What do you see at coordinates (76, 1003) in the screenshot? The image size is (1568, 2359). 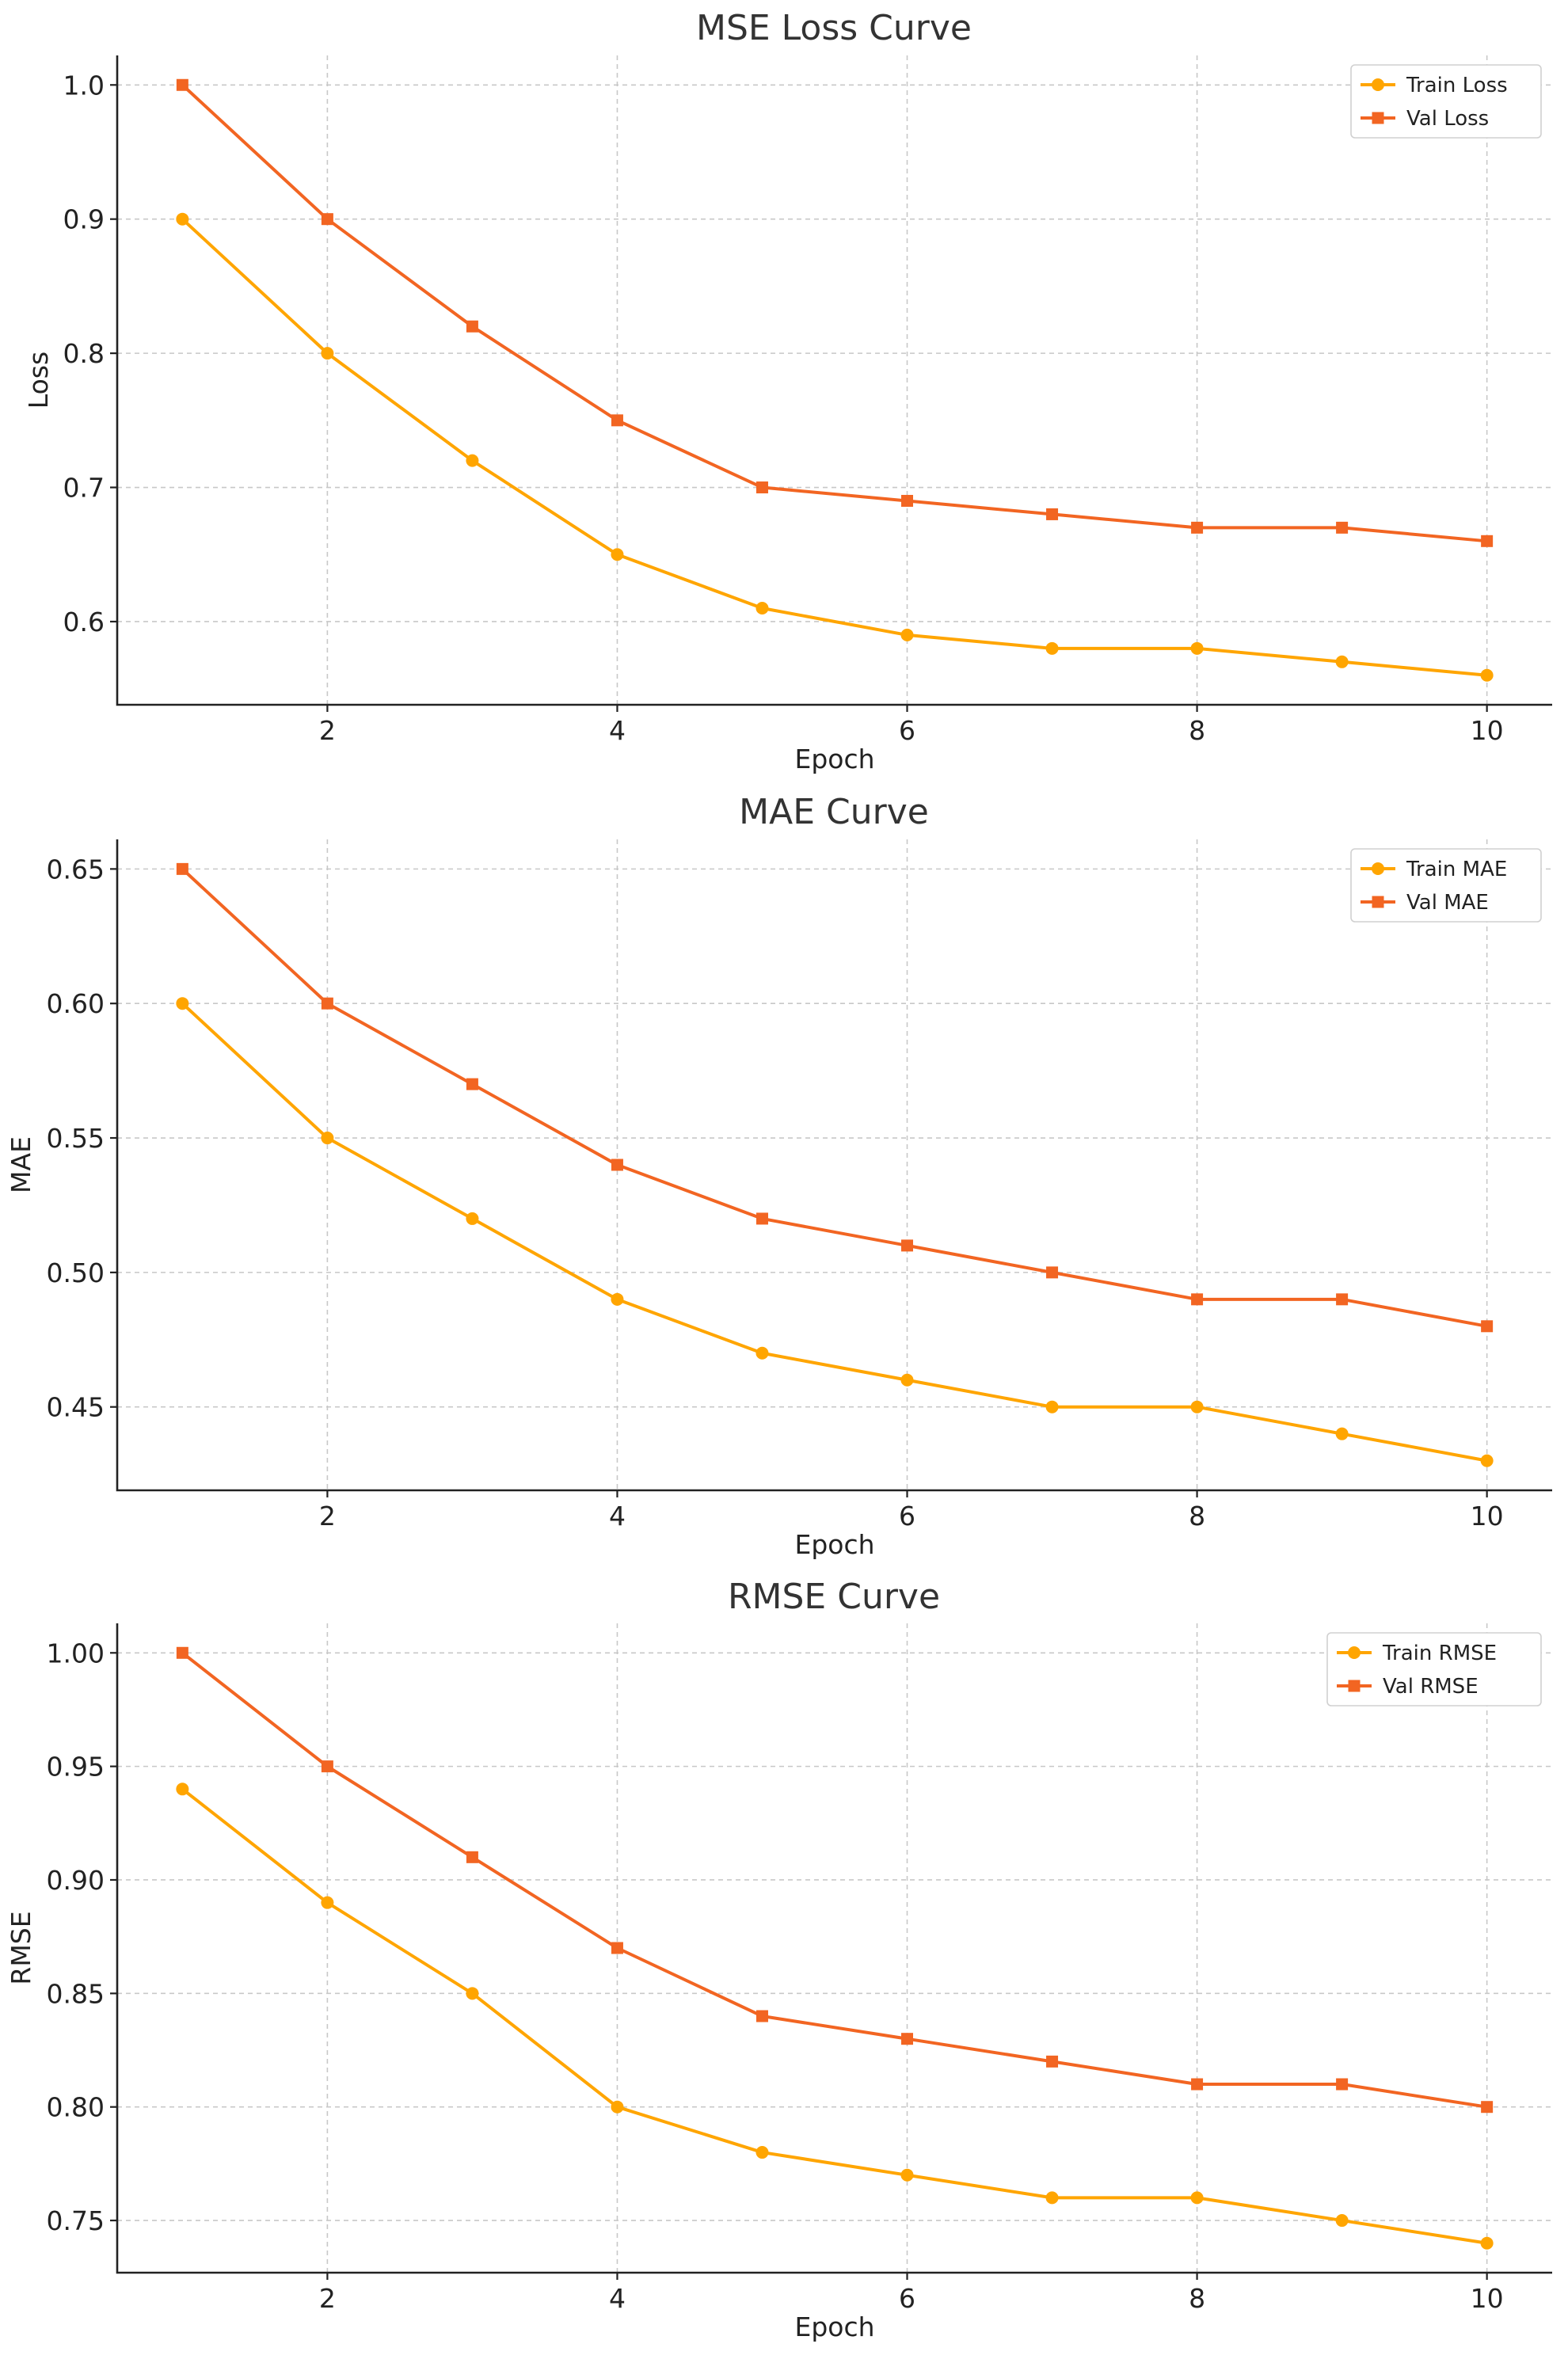 I see `y-tick-label: 0.60` at bounding box center [76, 1003].